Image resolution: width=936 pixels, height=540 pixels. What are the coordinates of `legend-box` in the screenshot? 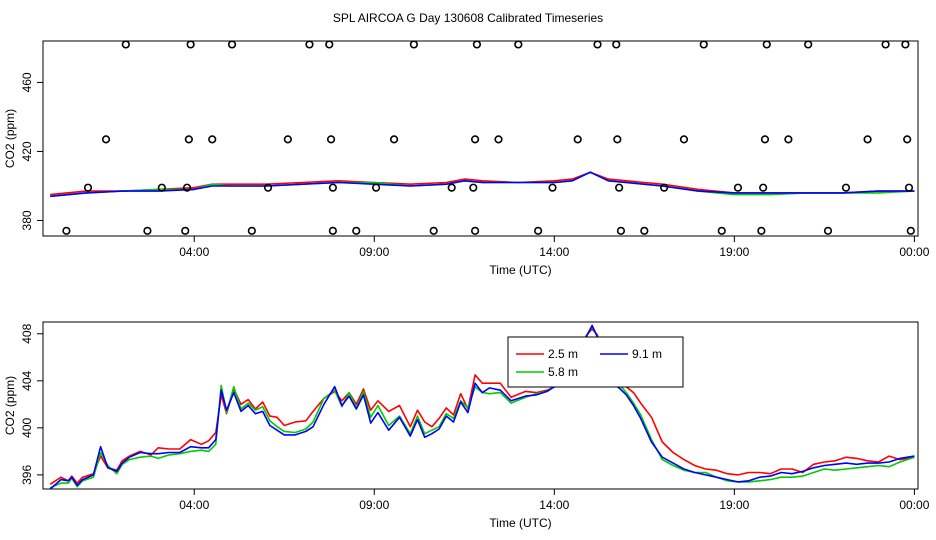 It's located at (595, 362).